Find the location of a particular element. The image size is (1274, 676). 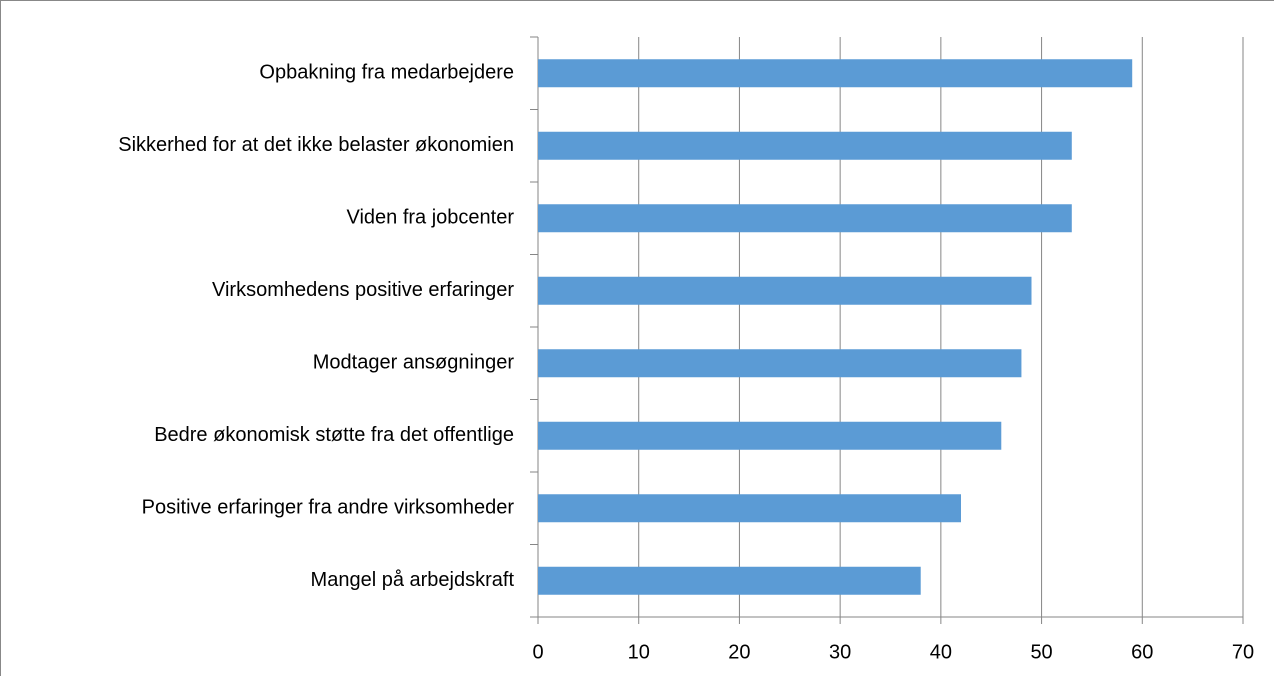

y-tick-label: Opbakning fra medarbejdere is located at coordinates (386, 73).